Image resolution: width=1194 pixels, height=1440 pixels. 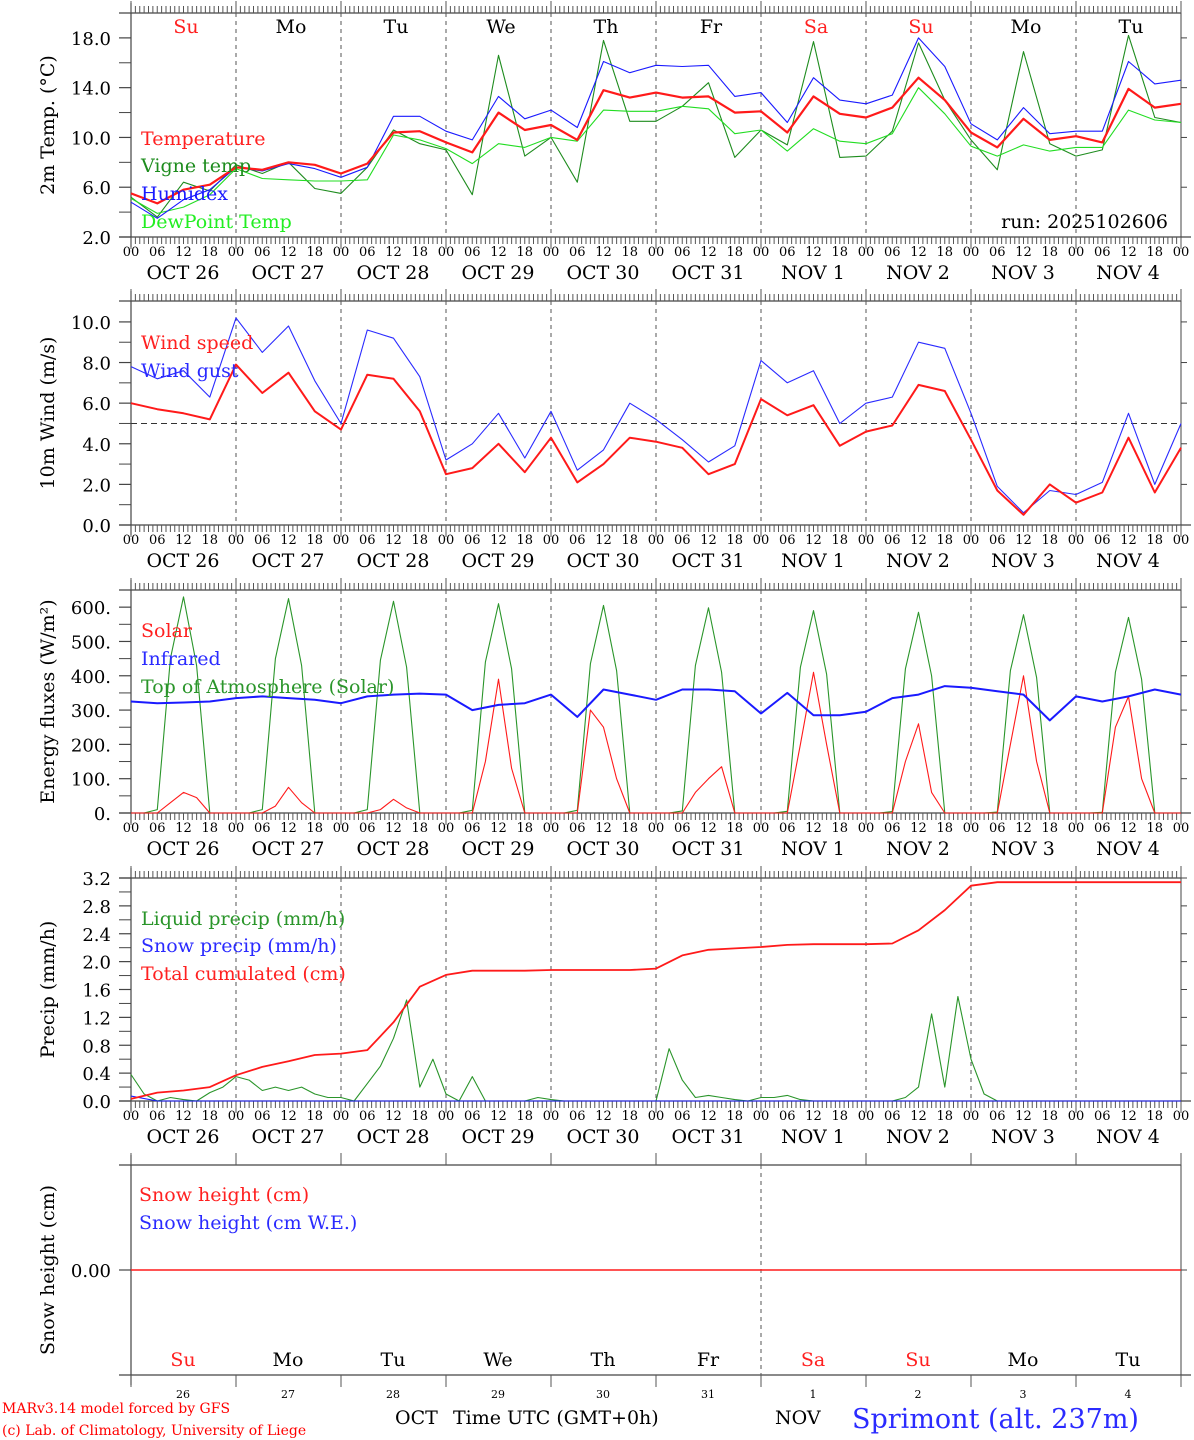 I want to click on site-label: Sprimont (alt. 237m), so click(x=995, y=1419).